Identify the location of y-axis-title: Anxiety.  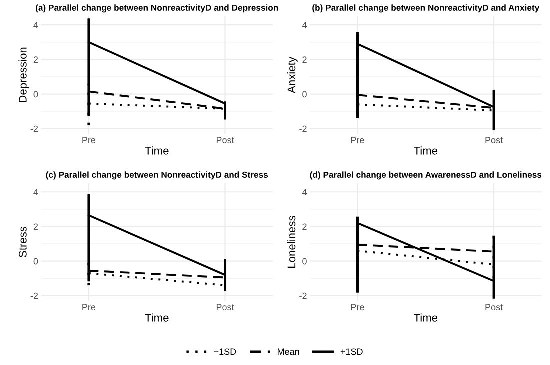
(292, 75).